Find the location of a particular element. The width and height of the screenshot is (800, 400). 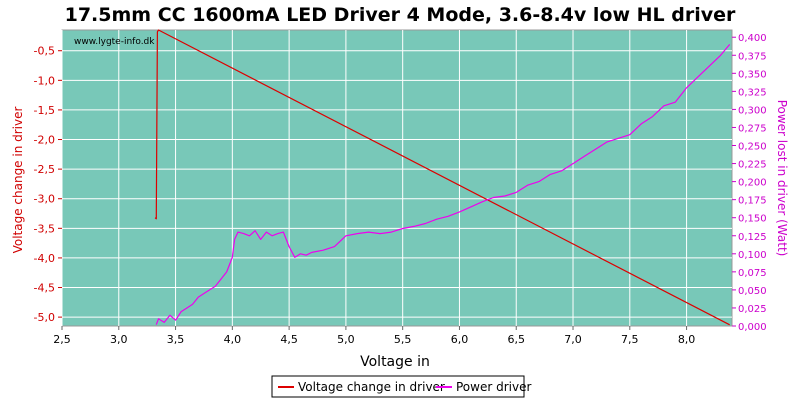

y-right-tick-label: 0,200 is located at coordinates (752, 183).